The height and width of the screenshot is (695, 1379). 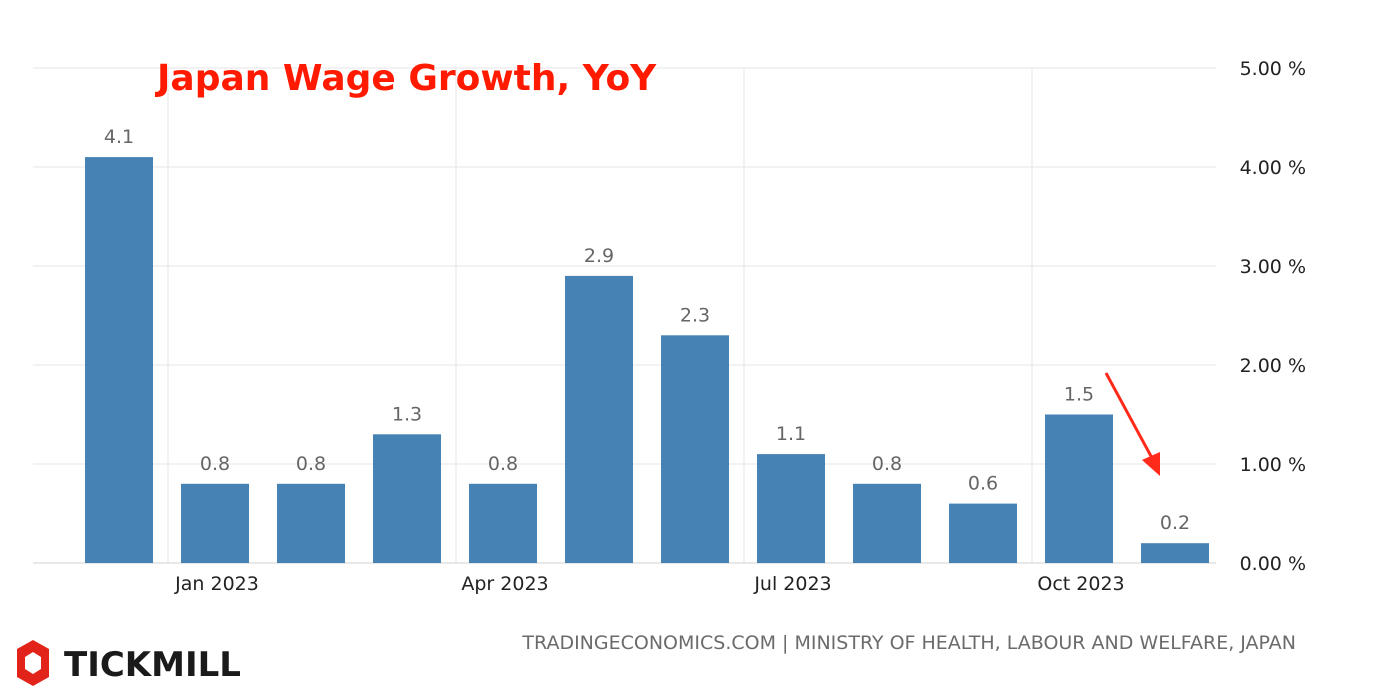 What do you see at coordinates (1273, 564) in the screenshot?
I see `y-tick-label: 0.00 %` at bounding box center [1273, 564].